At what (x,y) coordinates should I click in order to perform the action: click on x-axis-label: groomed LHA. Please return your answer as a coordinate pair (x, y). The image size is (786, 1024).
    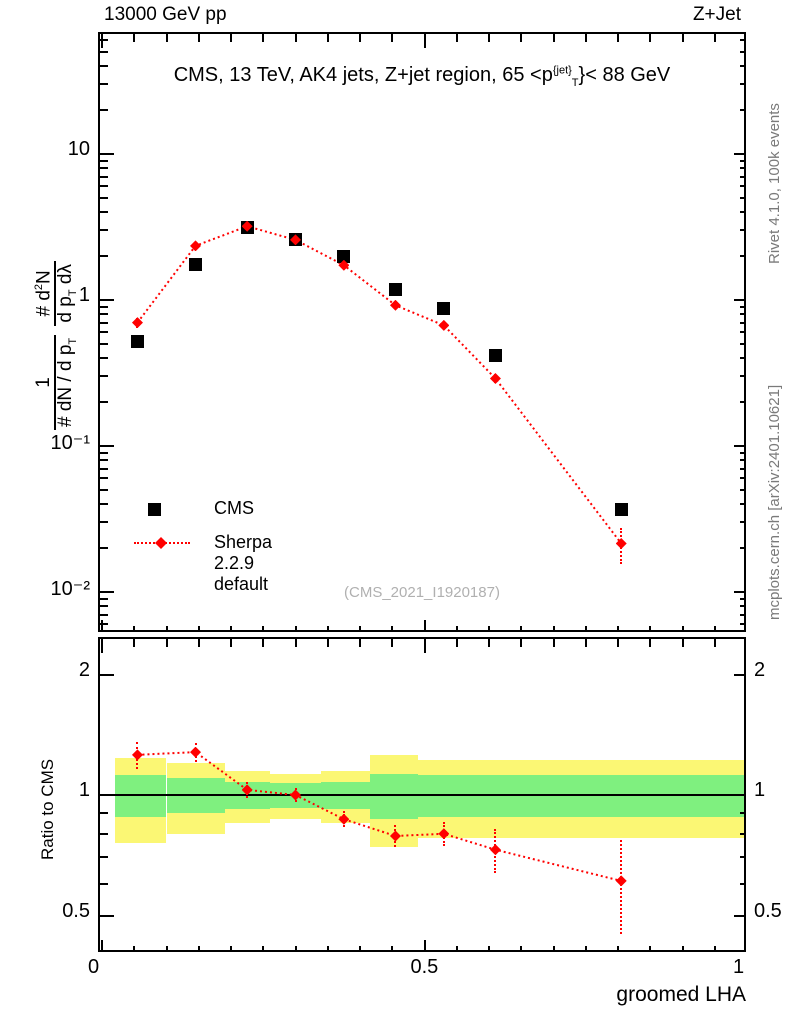
    Looking at the image, I should click on (681, 994).